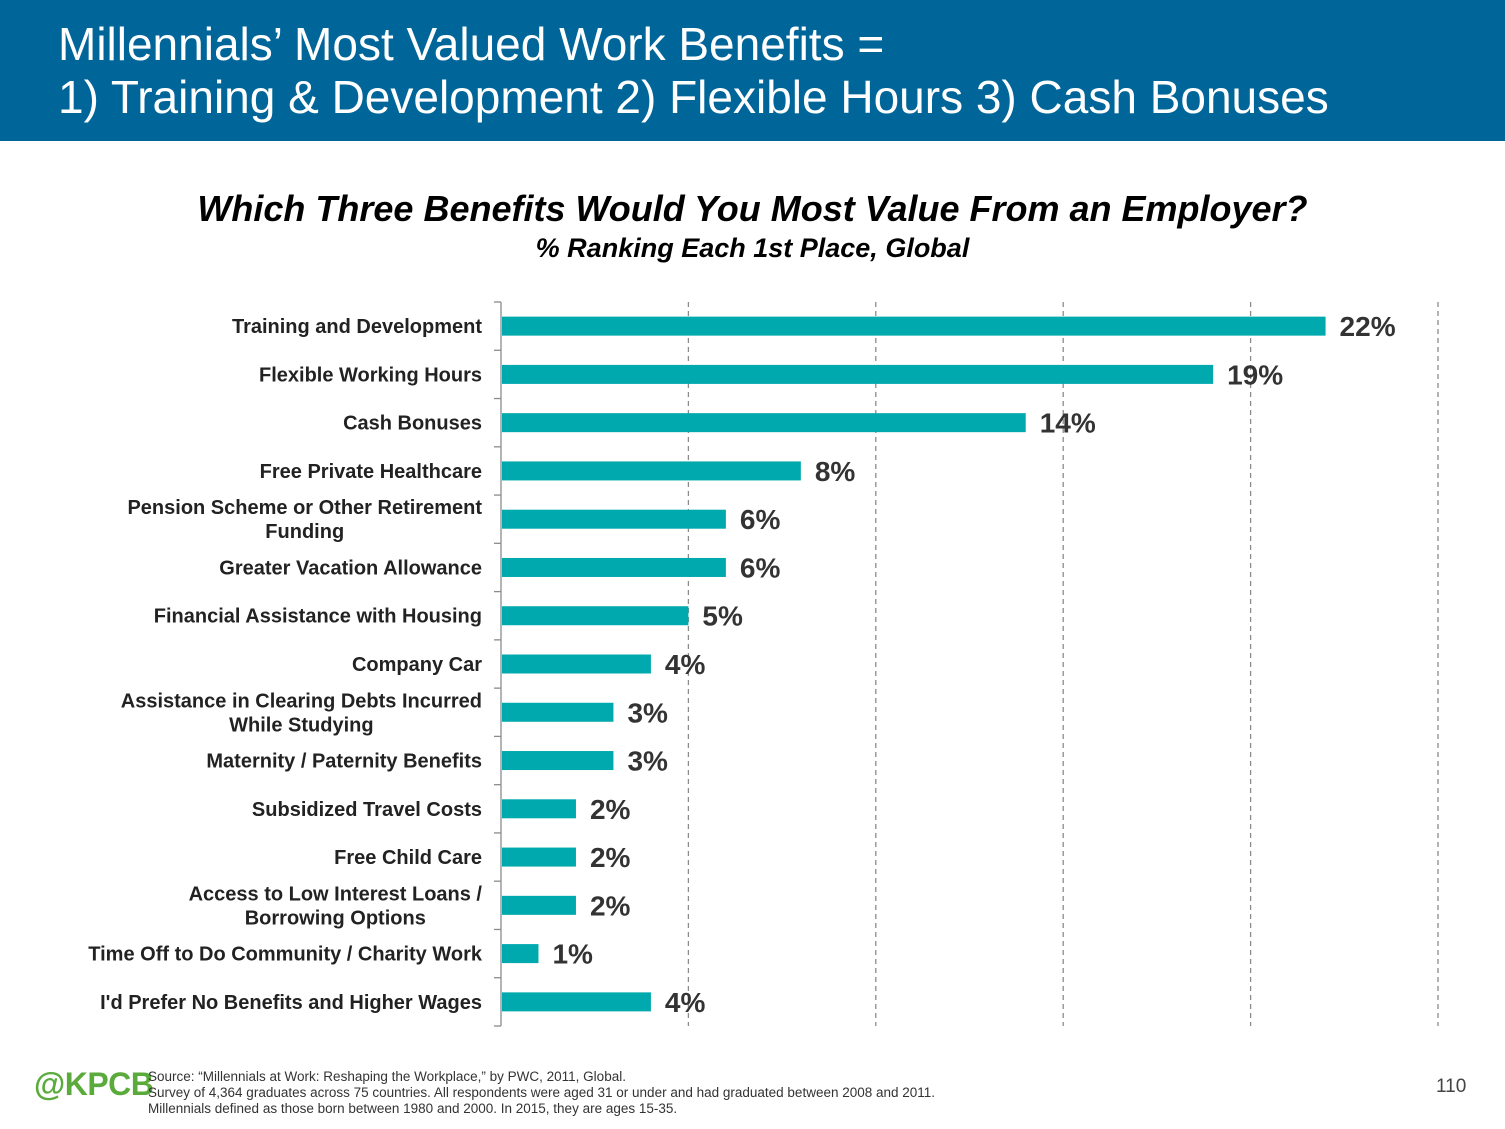  What do you see at coordinates (760, 519) in the screenshot?
I see `value-label-4: 6%` at bounding box center [760, 519].